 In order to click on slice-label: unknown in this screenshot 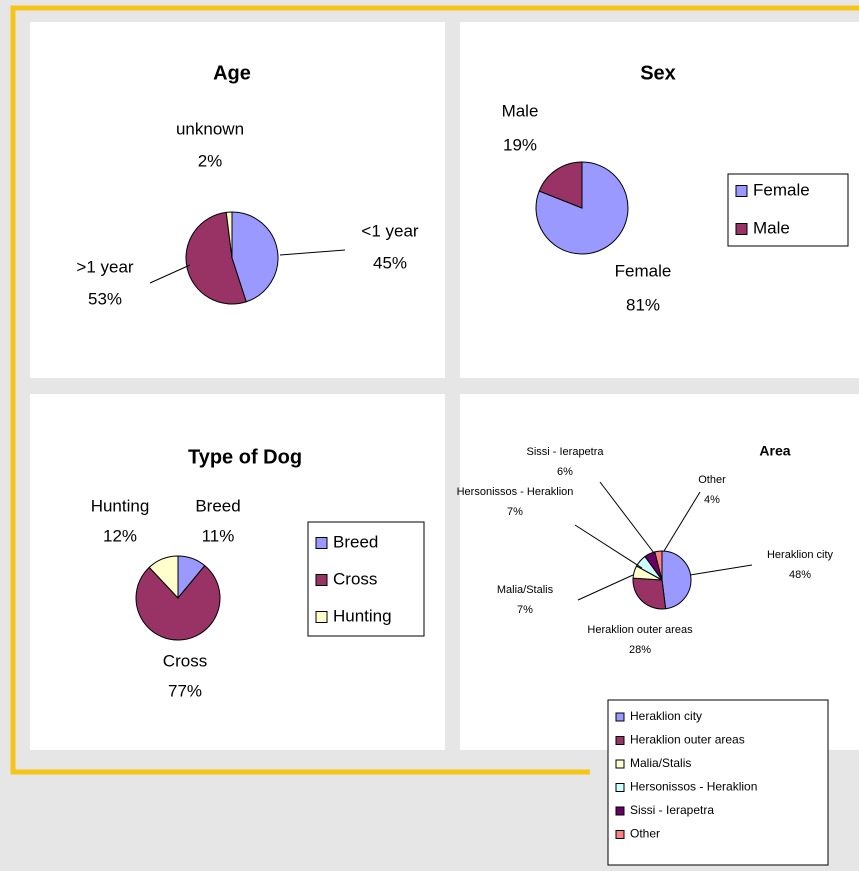, I will do `click(210, 128)`.